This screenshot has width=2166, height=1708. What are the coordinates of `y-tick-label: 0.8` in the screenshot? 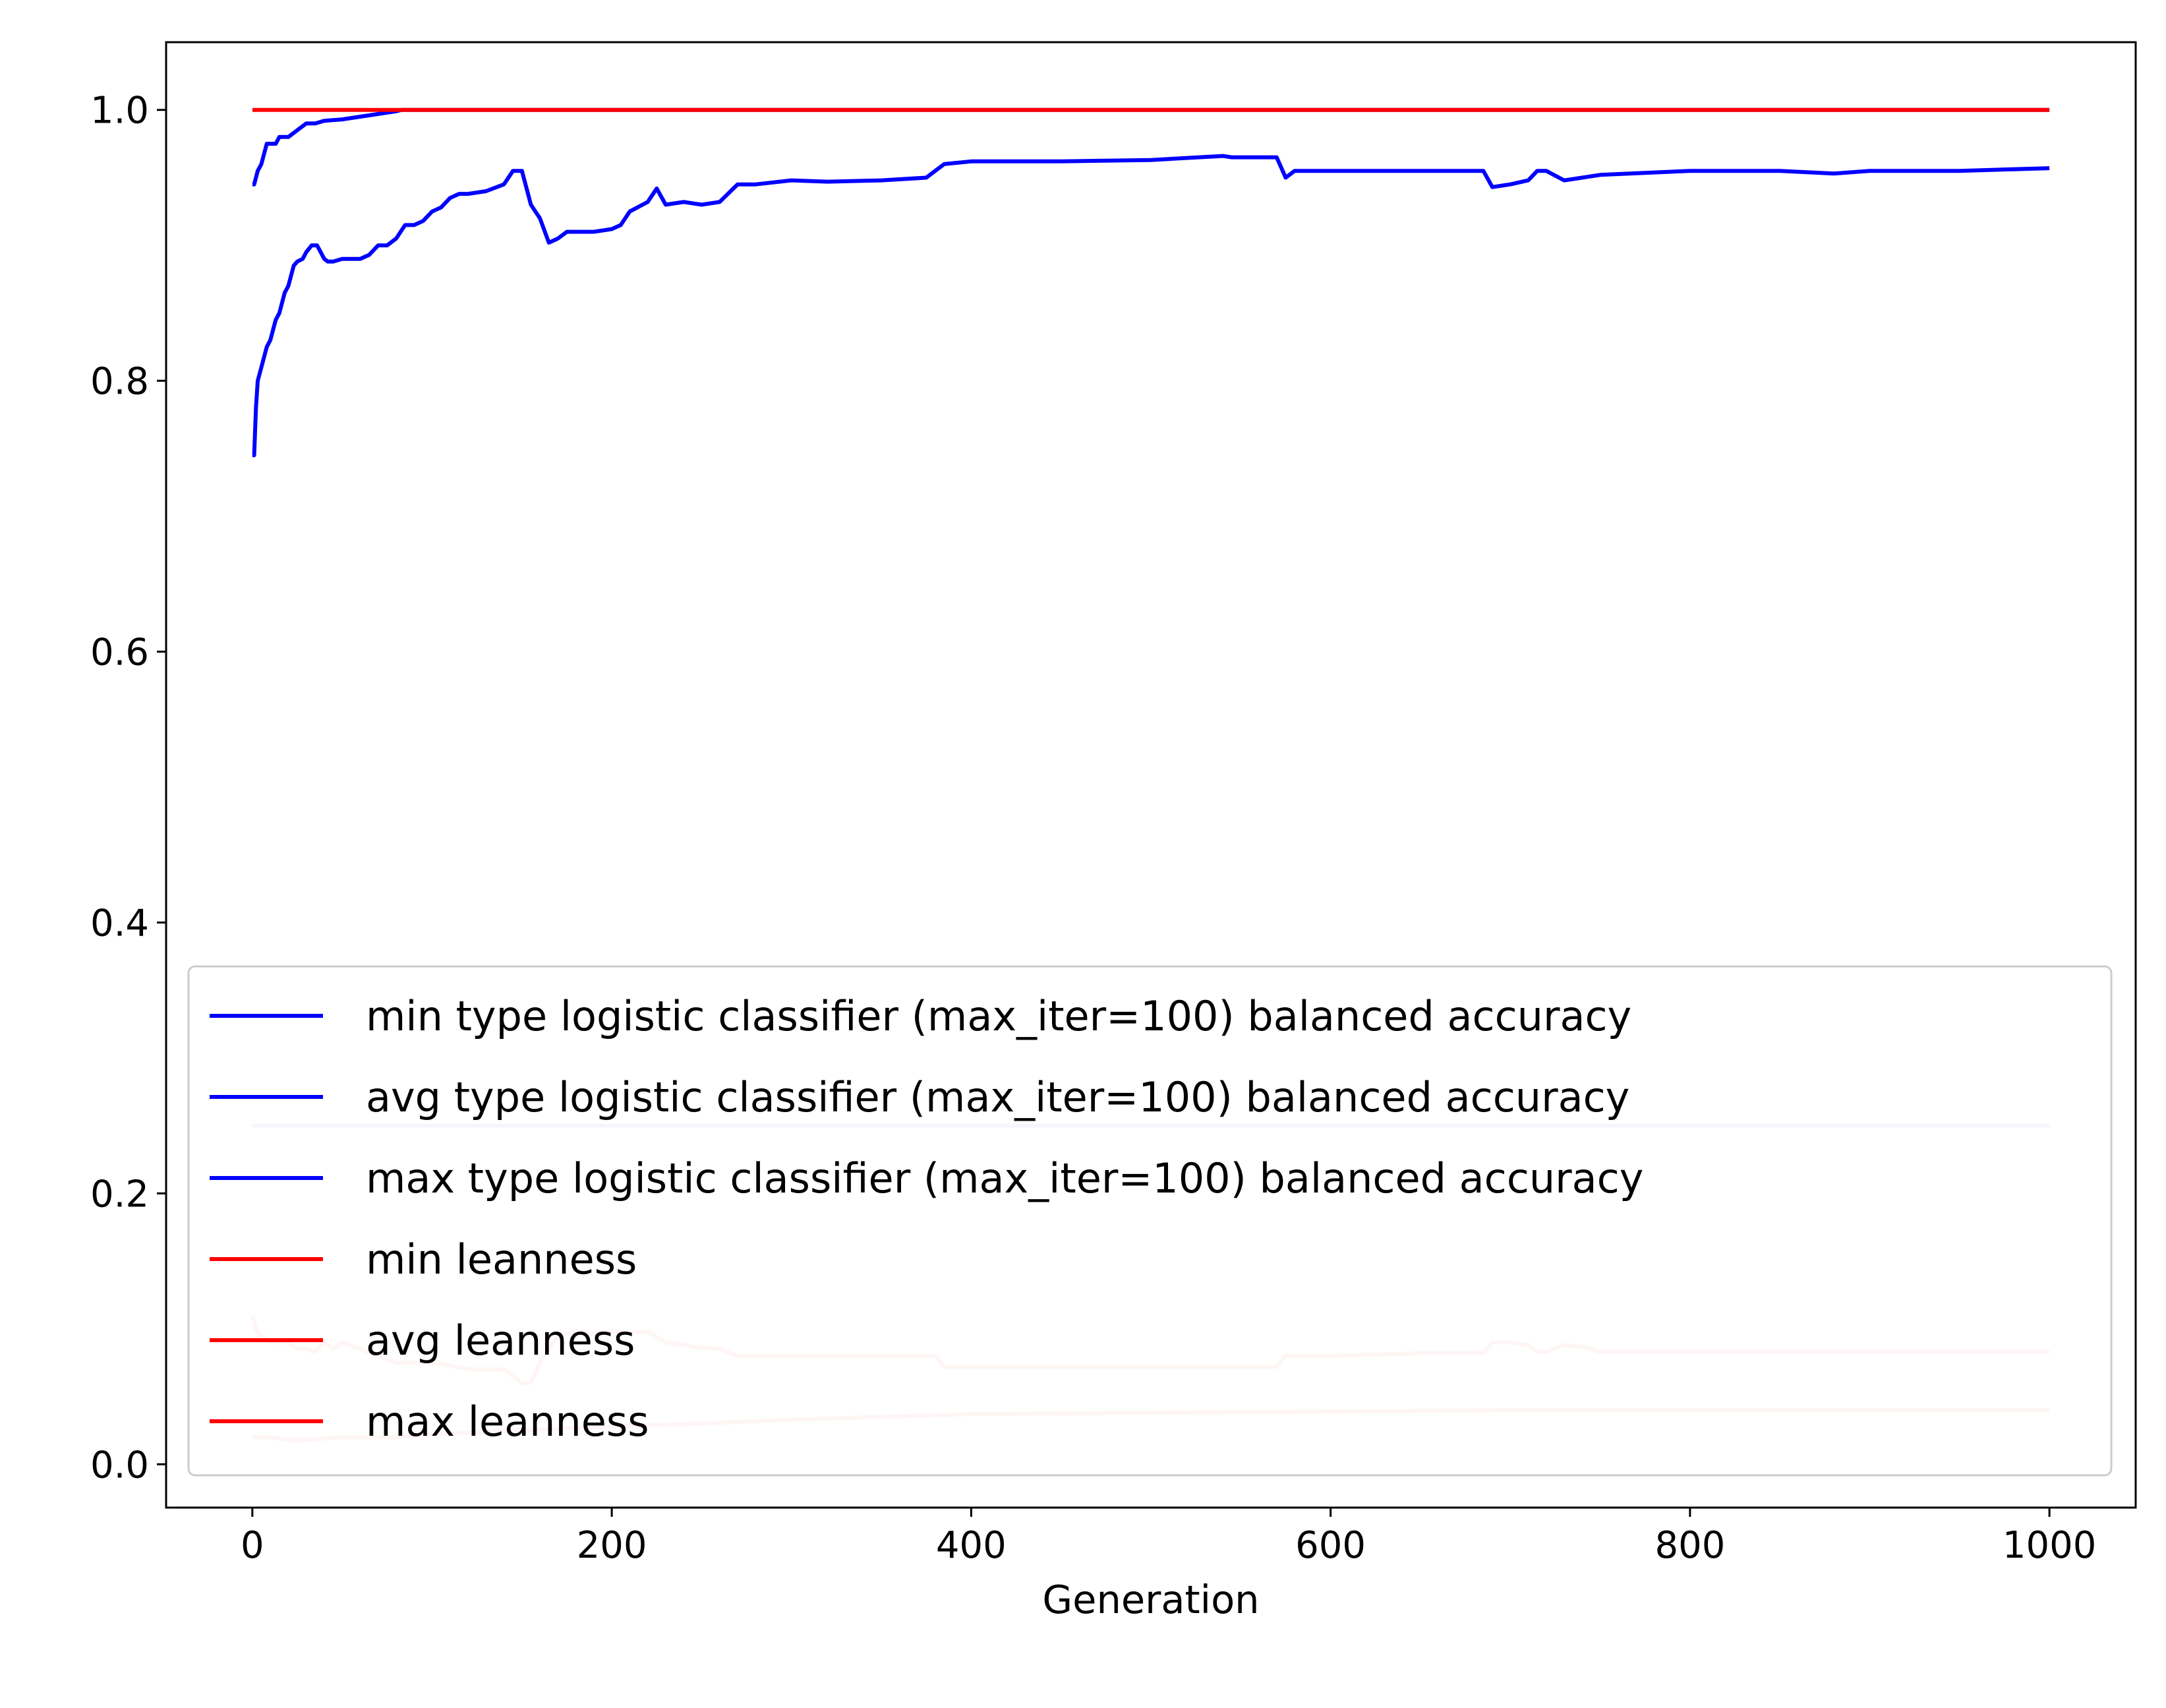 It's located at (119, 382).